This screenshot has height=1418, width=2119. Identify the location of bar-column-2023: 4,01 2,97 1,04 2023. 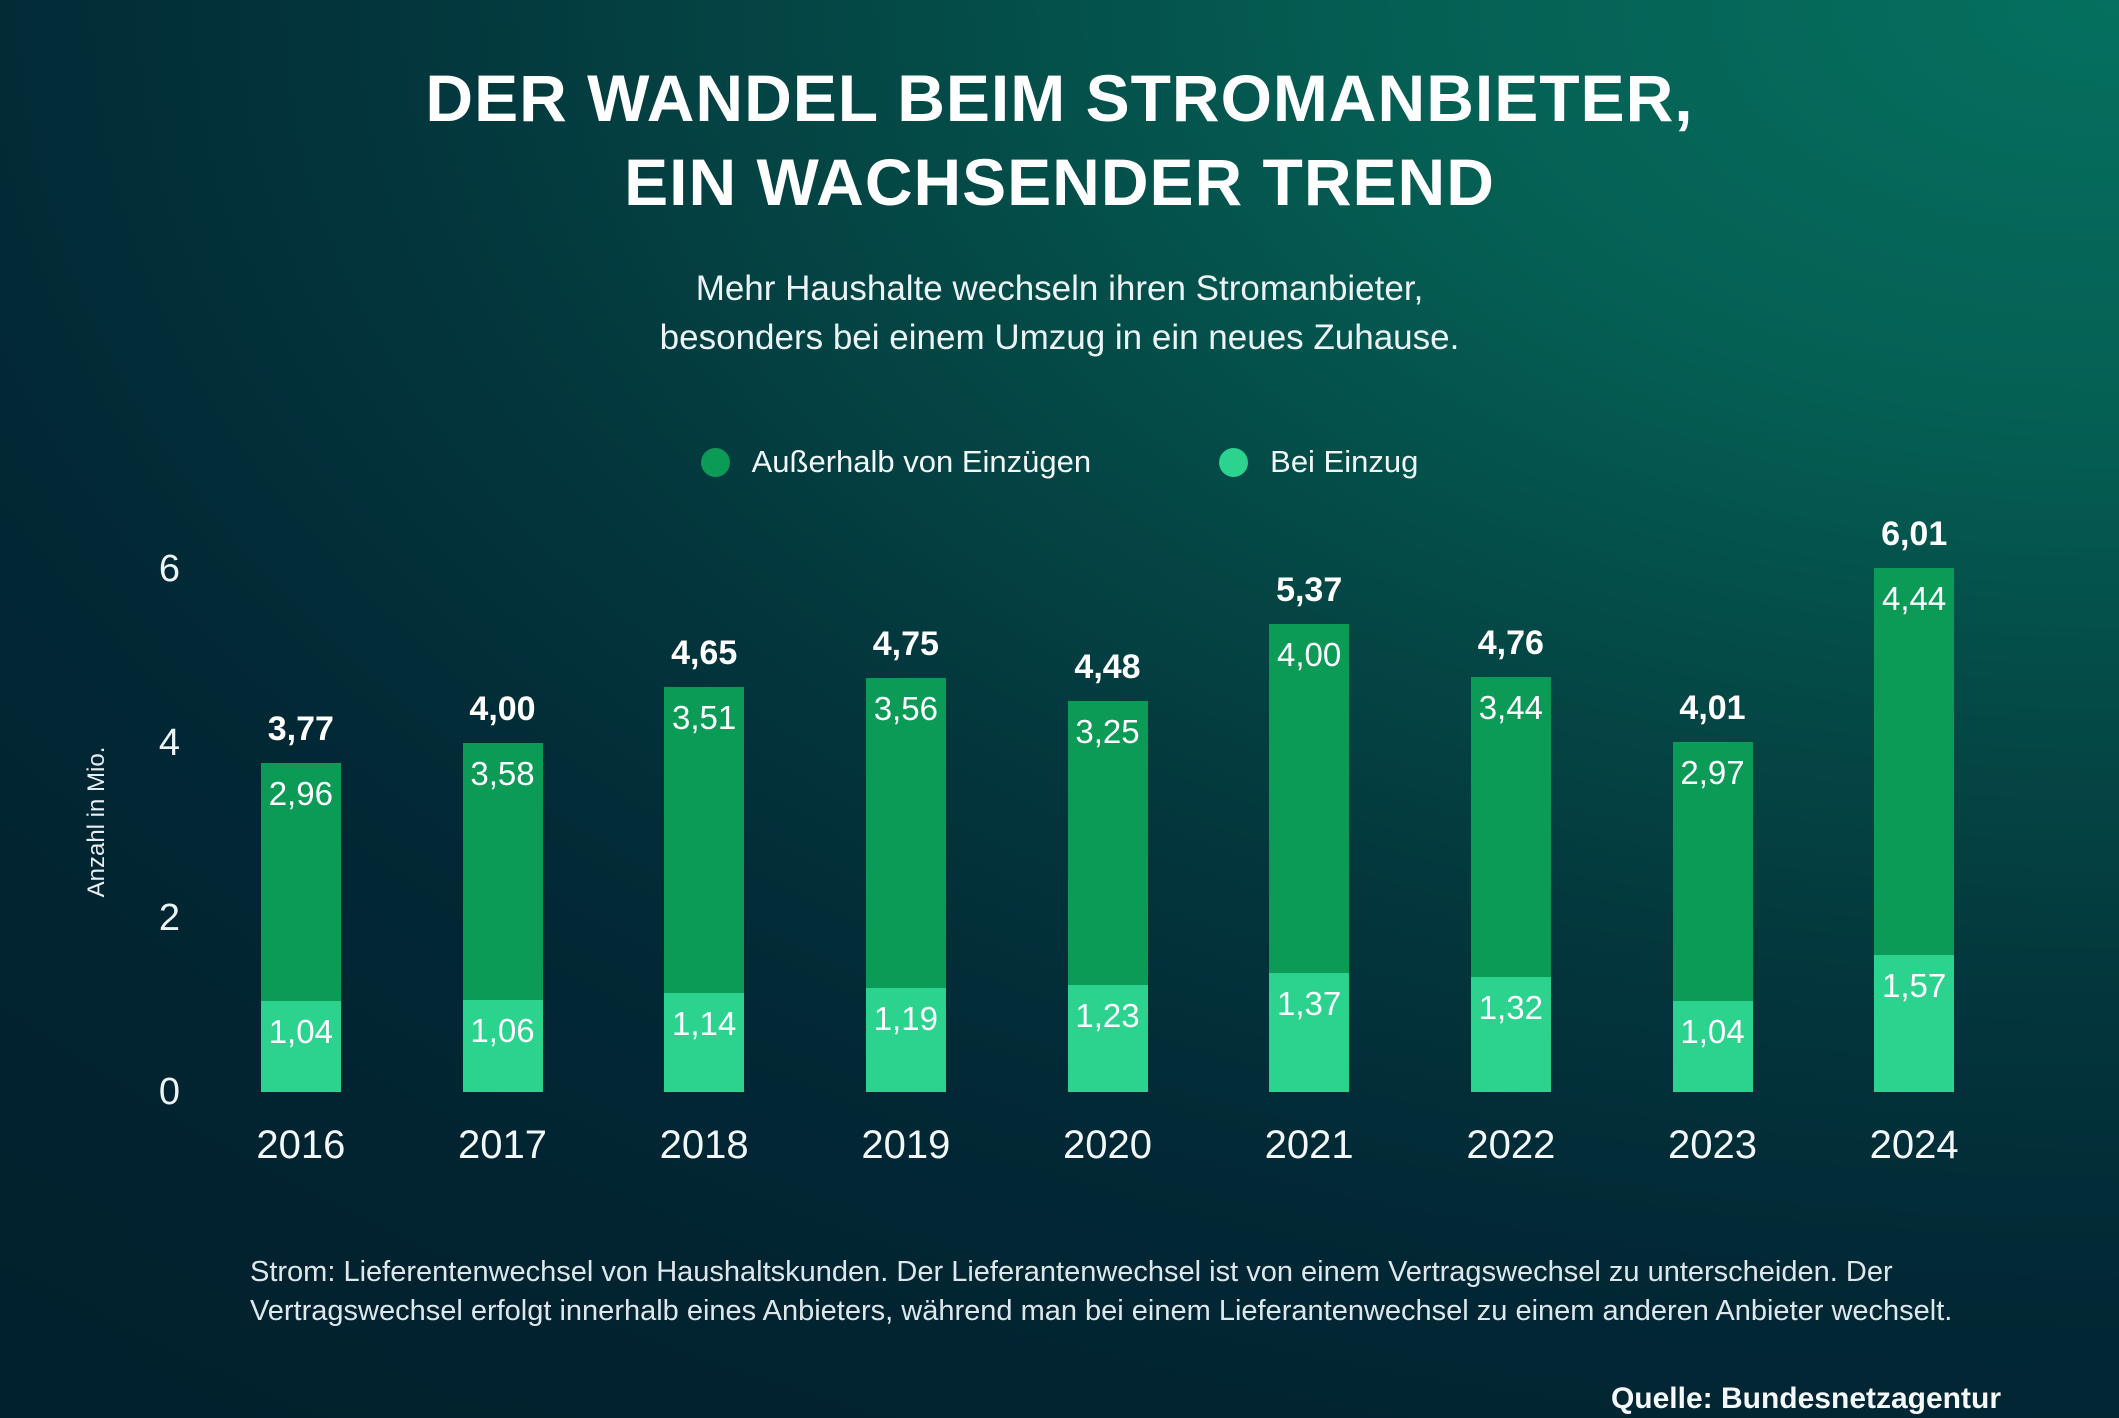
(1713, 842).